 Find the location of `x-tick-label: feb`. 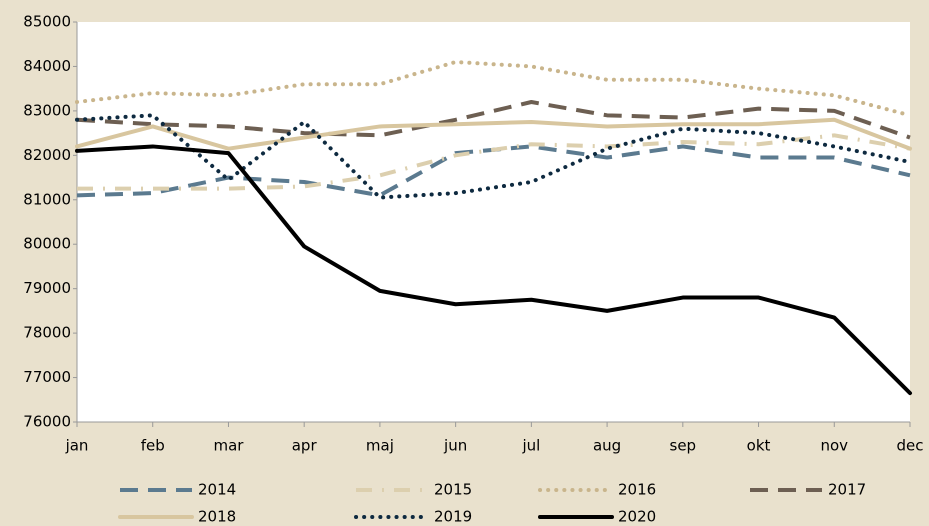

x-tick-label: feb is located at coordinates (153, 446).